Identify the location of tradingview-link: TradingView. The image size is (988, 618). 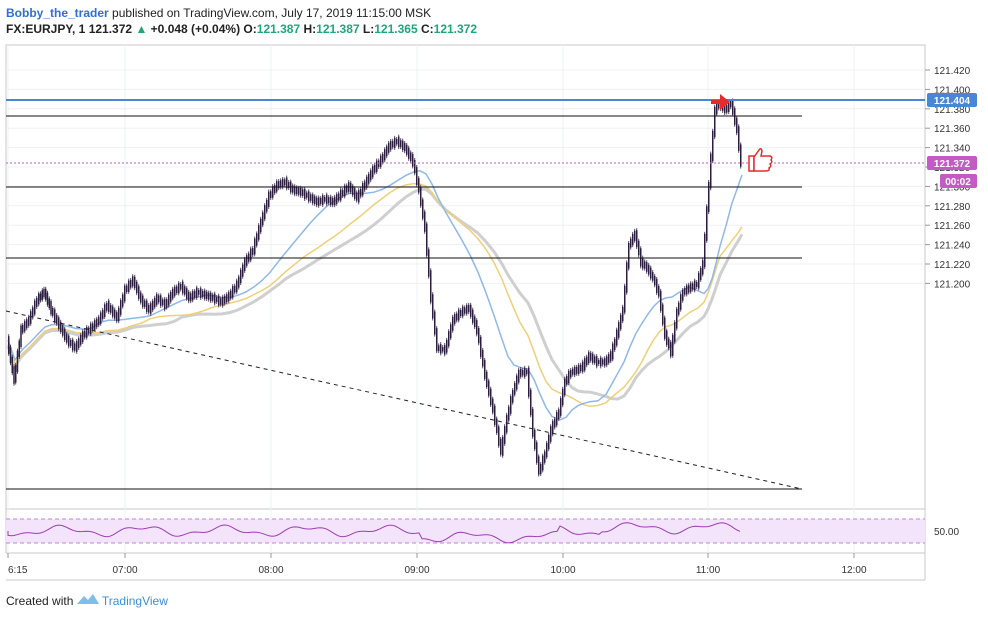
(134, 601).